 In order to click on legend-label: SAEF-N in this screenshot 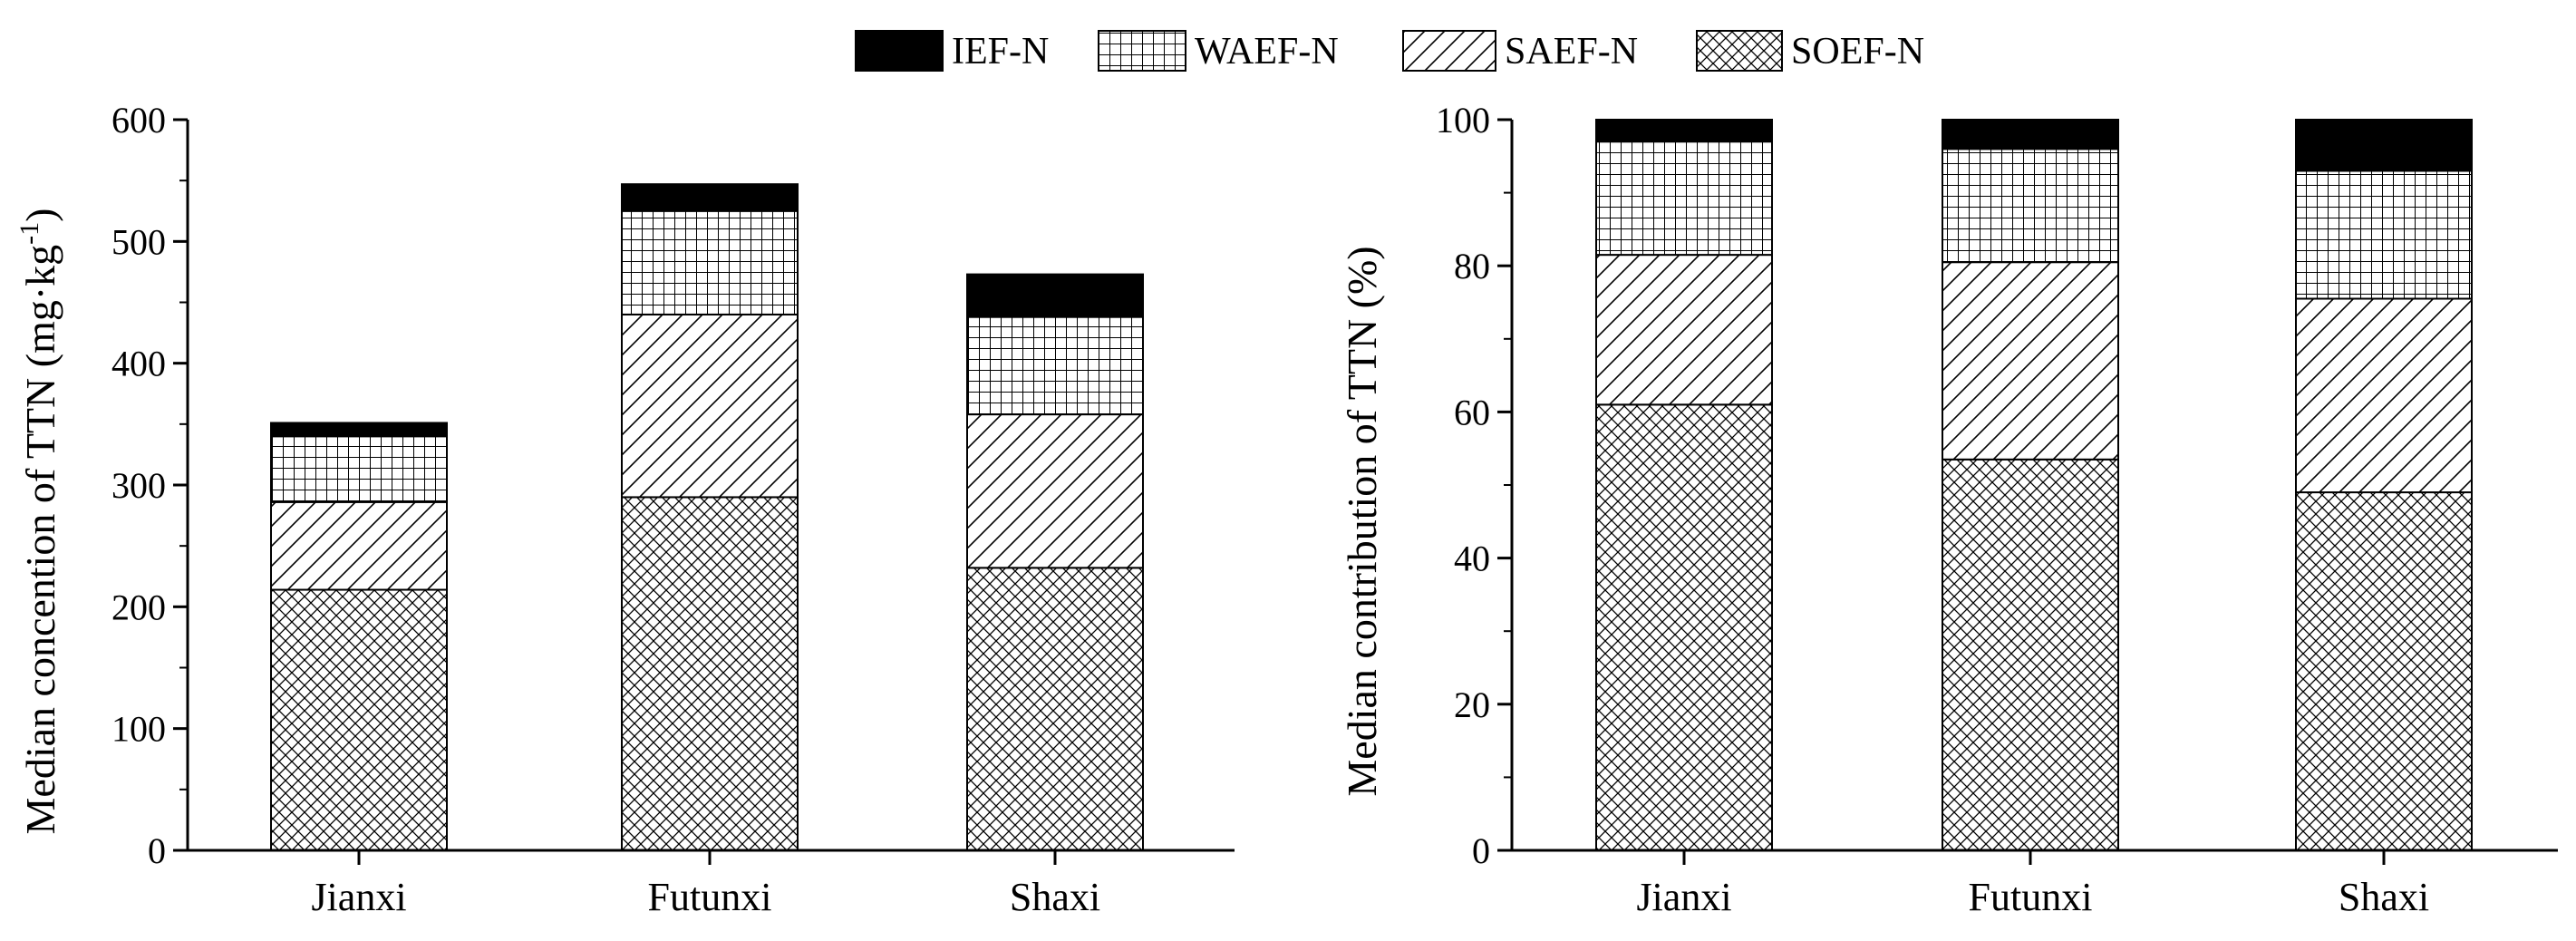, I will do `click(1571, 52)`.